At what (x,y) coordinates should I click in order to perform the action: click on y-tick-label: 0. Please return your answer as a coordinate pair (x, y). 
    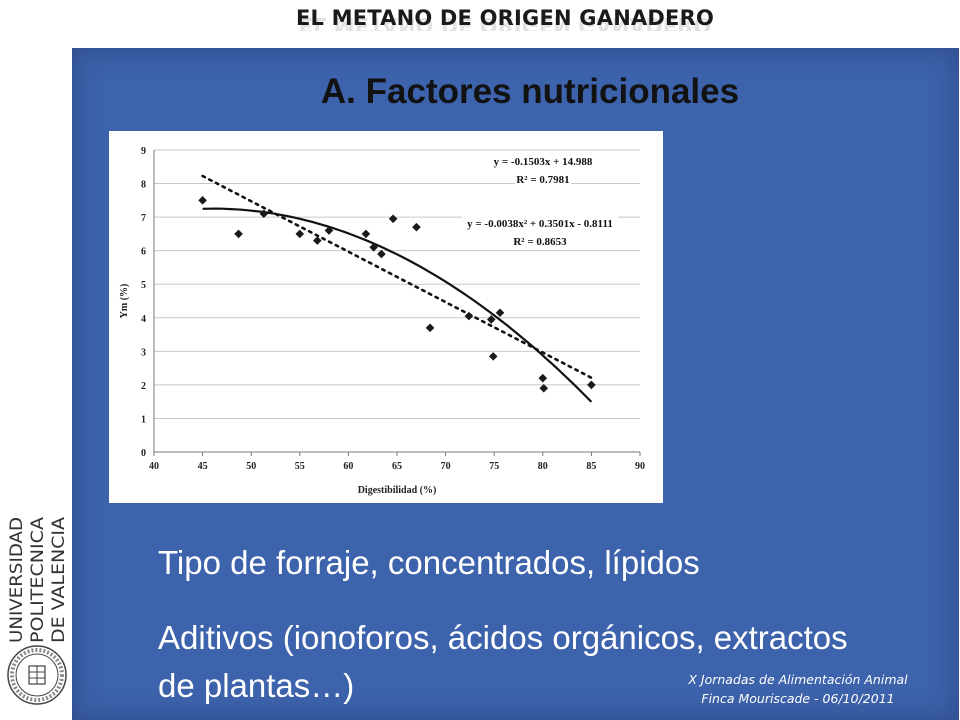
    Looking at the image, I should click on (143, 453).